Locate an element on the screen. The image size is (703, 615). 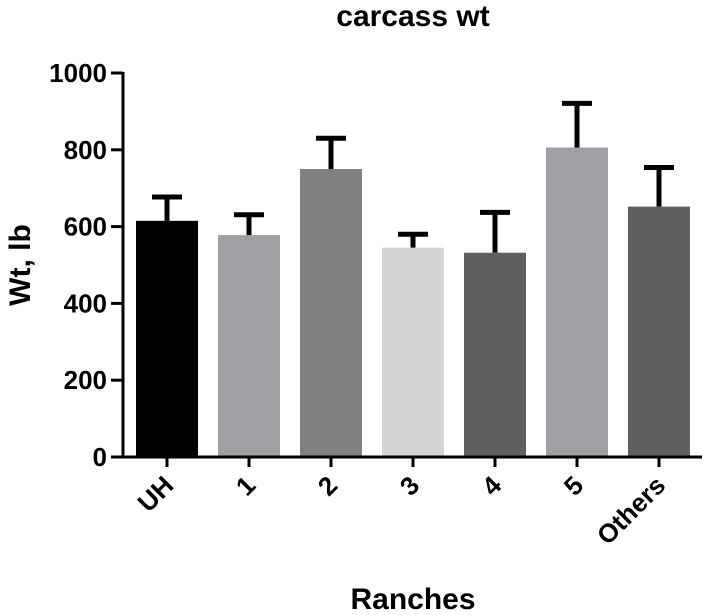
y-tick-label: 200 is located at coordinates (85, 380).